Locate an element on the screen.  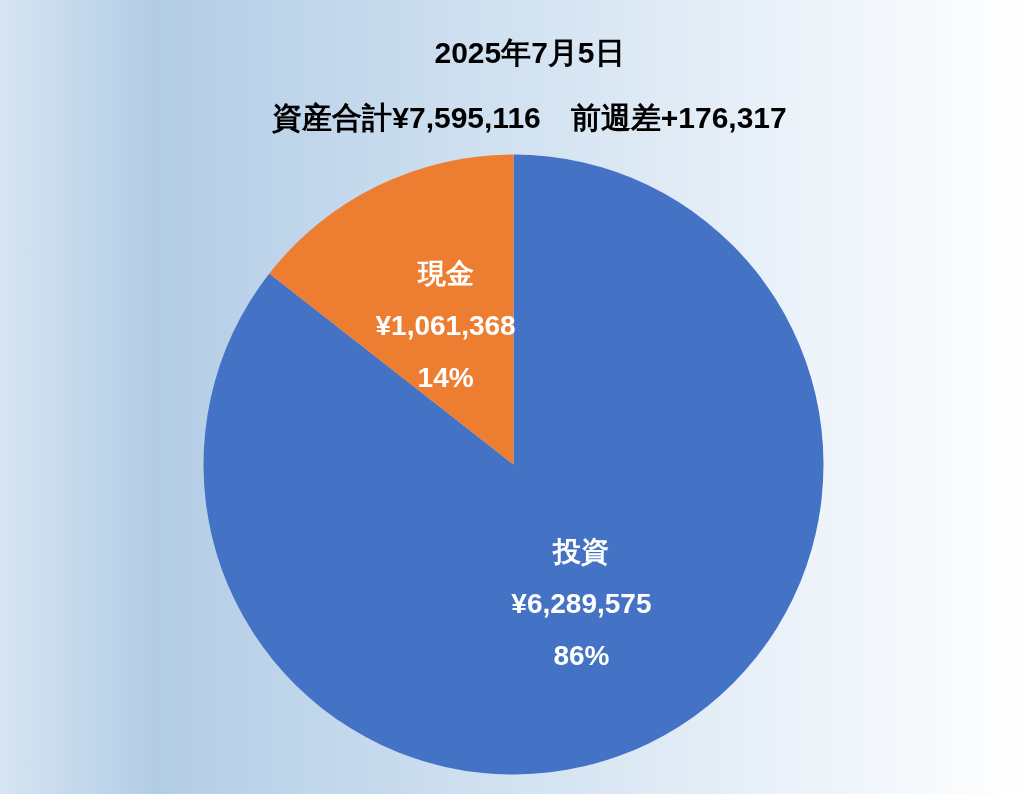
slice-label: 現金 is located at coordinates (445, 273).